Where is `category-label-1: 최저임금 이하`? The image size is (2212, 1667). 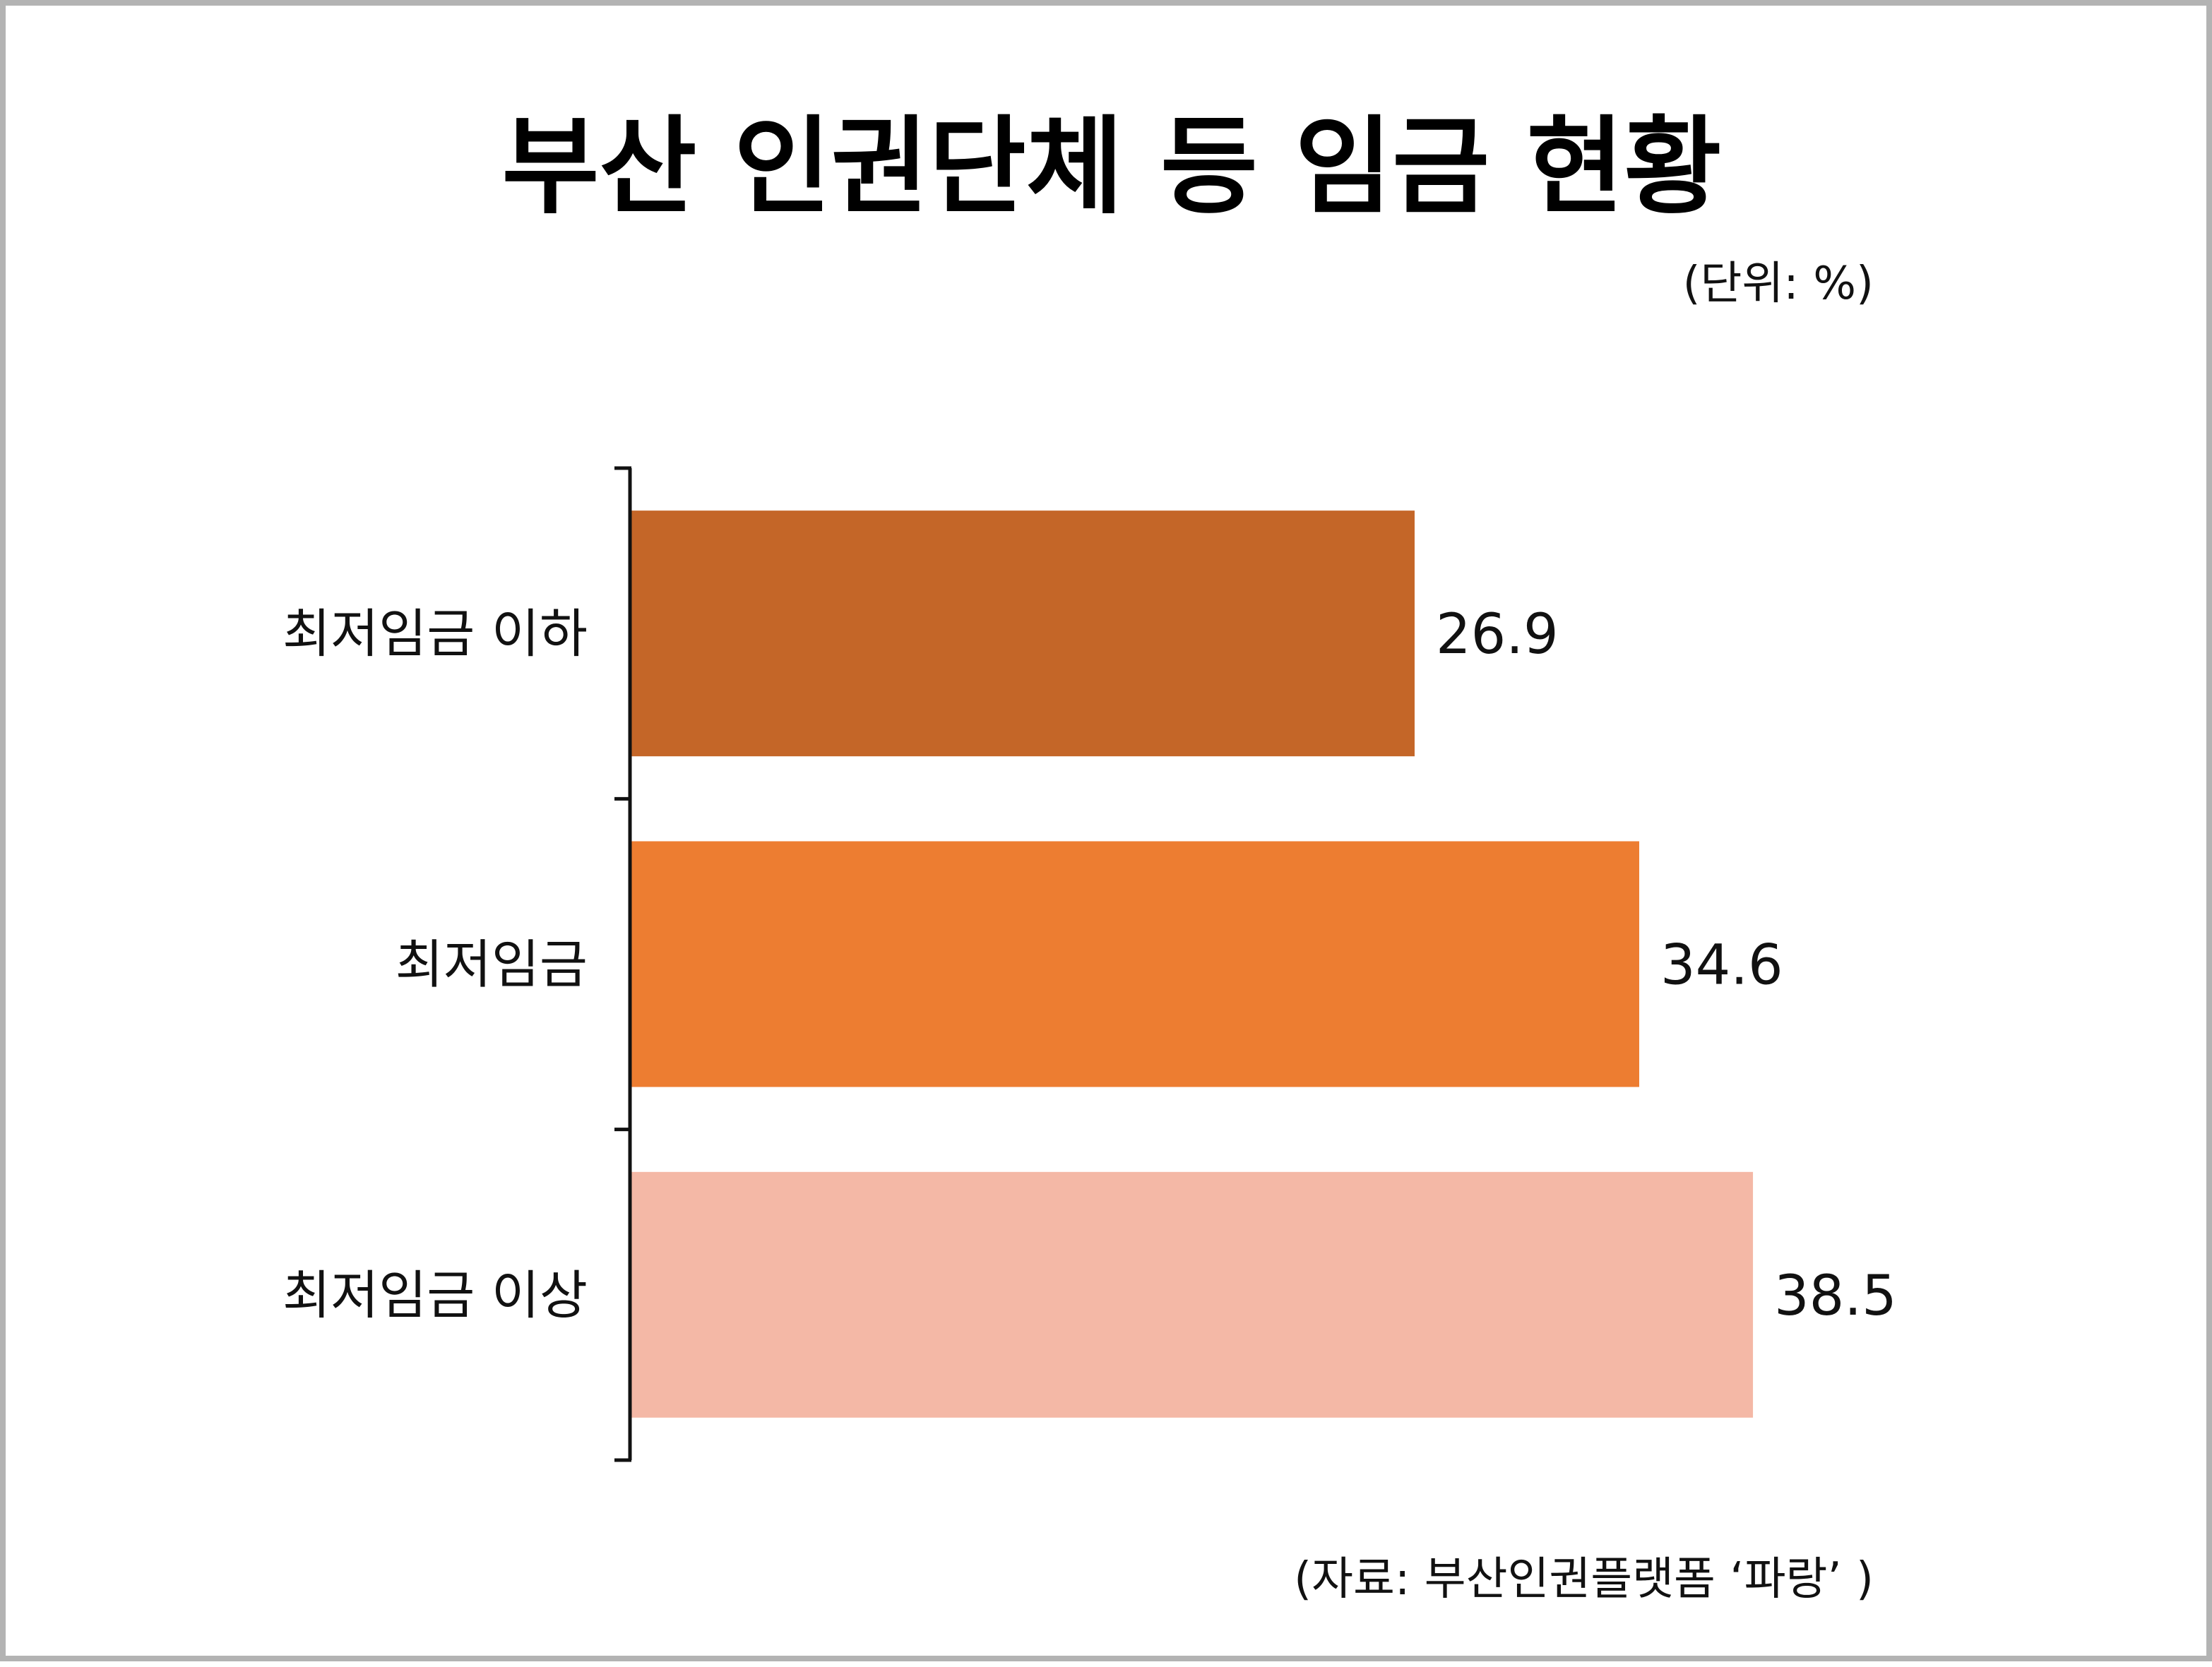
category-label-1: 최저임금 이하 is located at coordinates (435, 634).